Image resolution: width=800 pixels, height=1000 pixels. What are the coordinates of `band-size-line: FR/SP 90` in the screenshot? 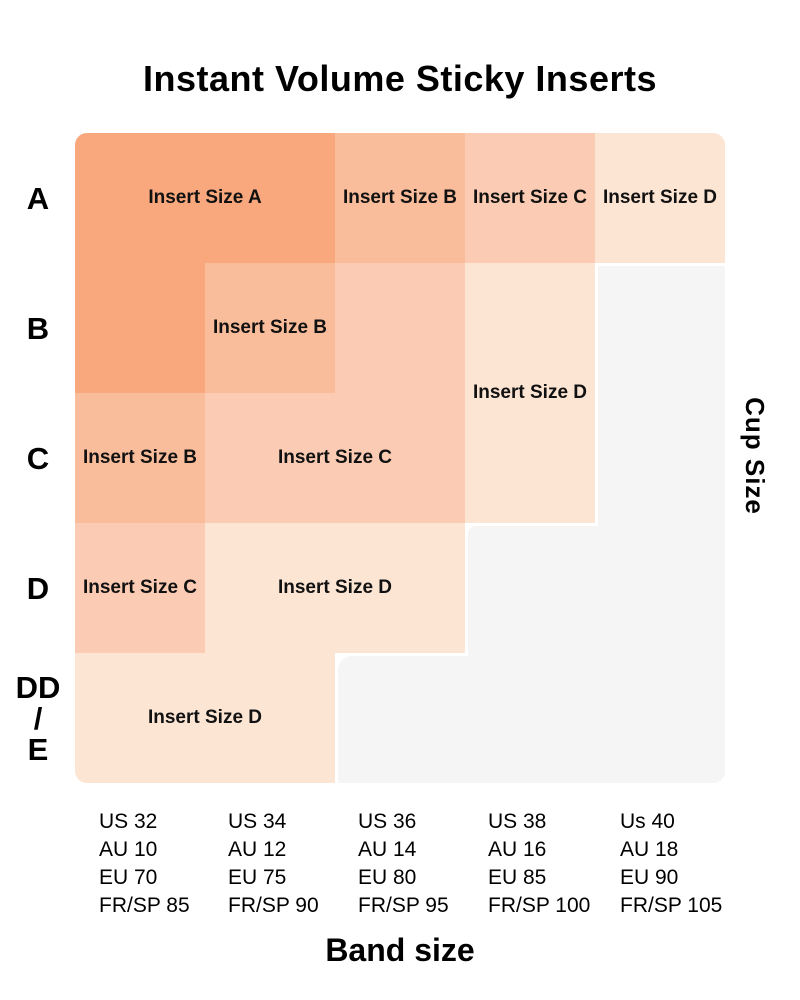 It's located at (273, 905).